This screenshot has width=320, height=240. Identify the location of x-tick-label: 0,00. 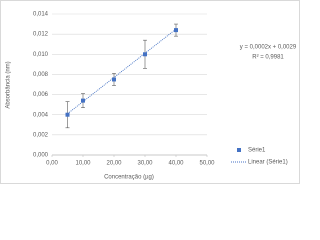
(52, 164).